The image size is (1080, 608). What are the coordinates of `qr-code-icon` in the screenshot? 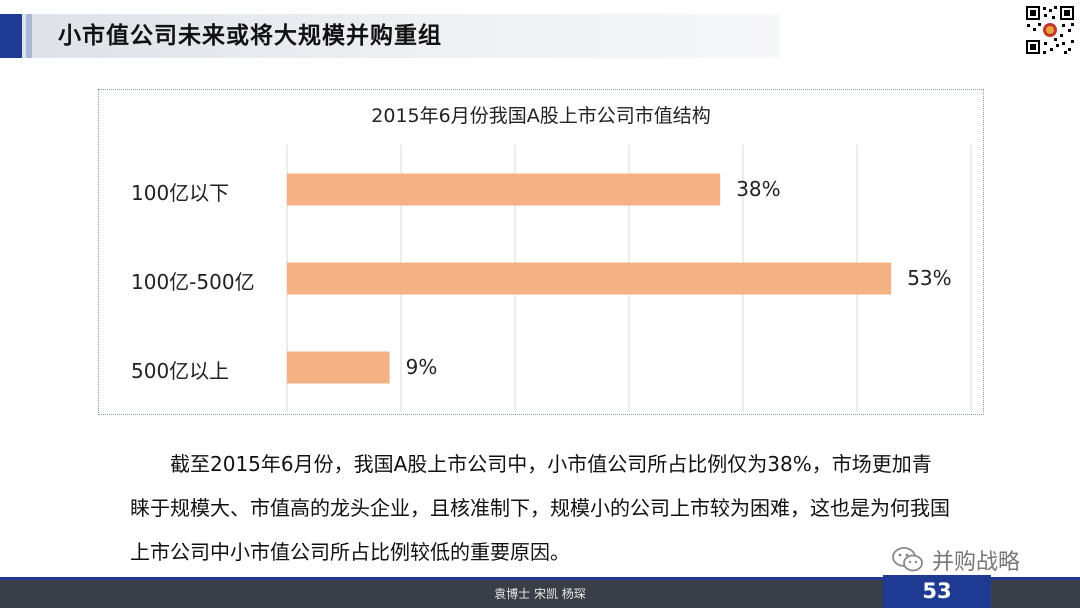 It's located at (1050, 30).